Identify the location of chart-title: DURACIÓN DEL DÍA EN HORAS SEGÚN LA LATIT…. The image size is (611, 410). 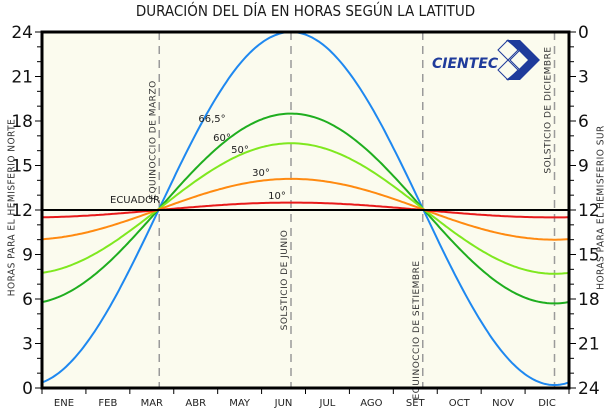
(305, 11).